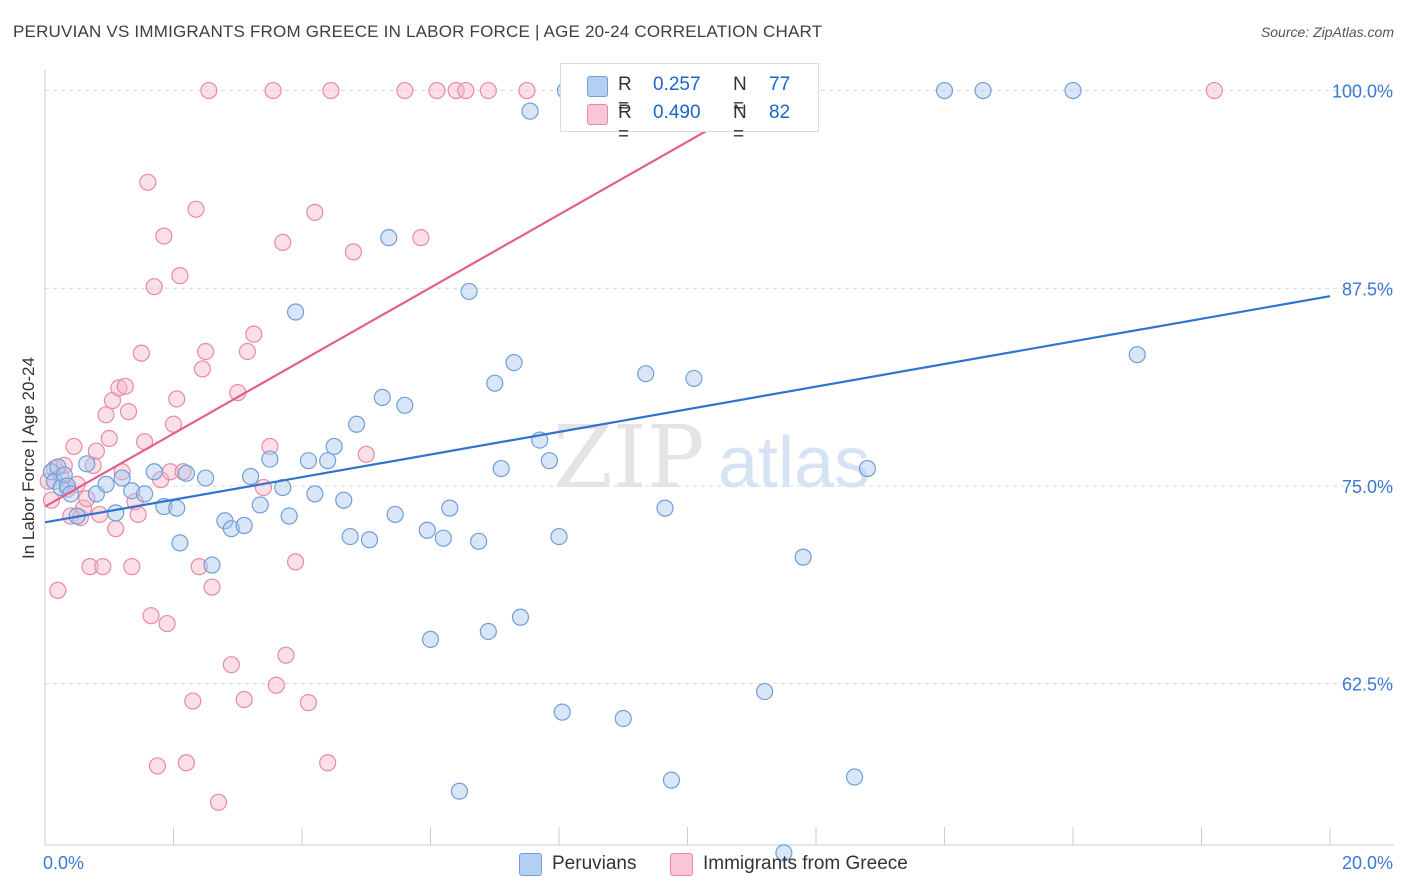  I want to click on correlation-legend: R = 0.257 N = 77 R = 0.490 N = 82, so click(689, 104).